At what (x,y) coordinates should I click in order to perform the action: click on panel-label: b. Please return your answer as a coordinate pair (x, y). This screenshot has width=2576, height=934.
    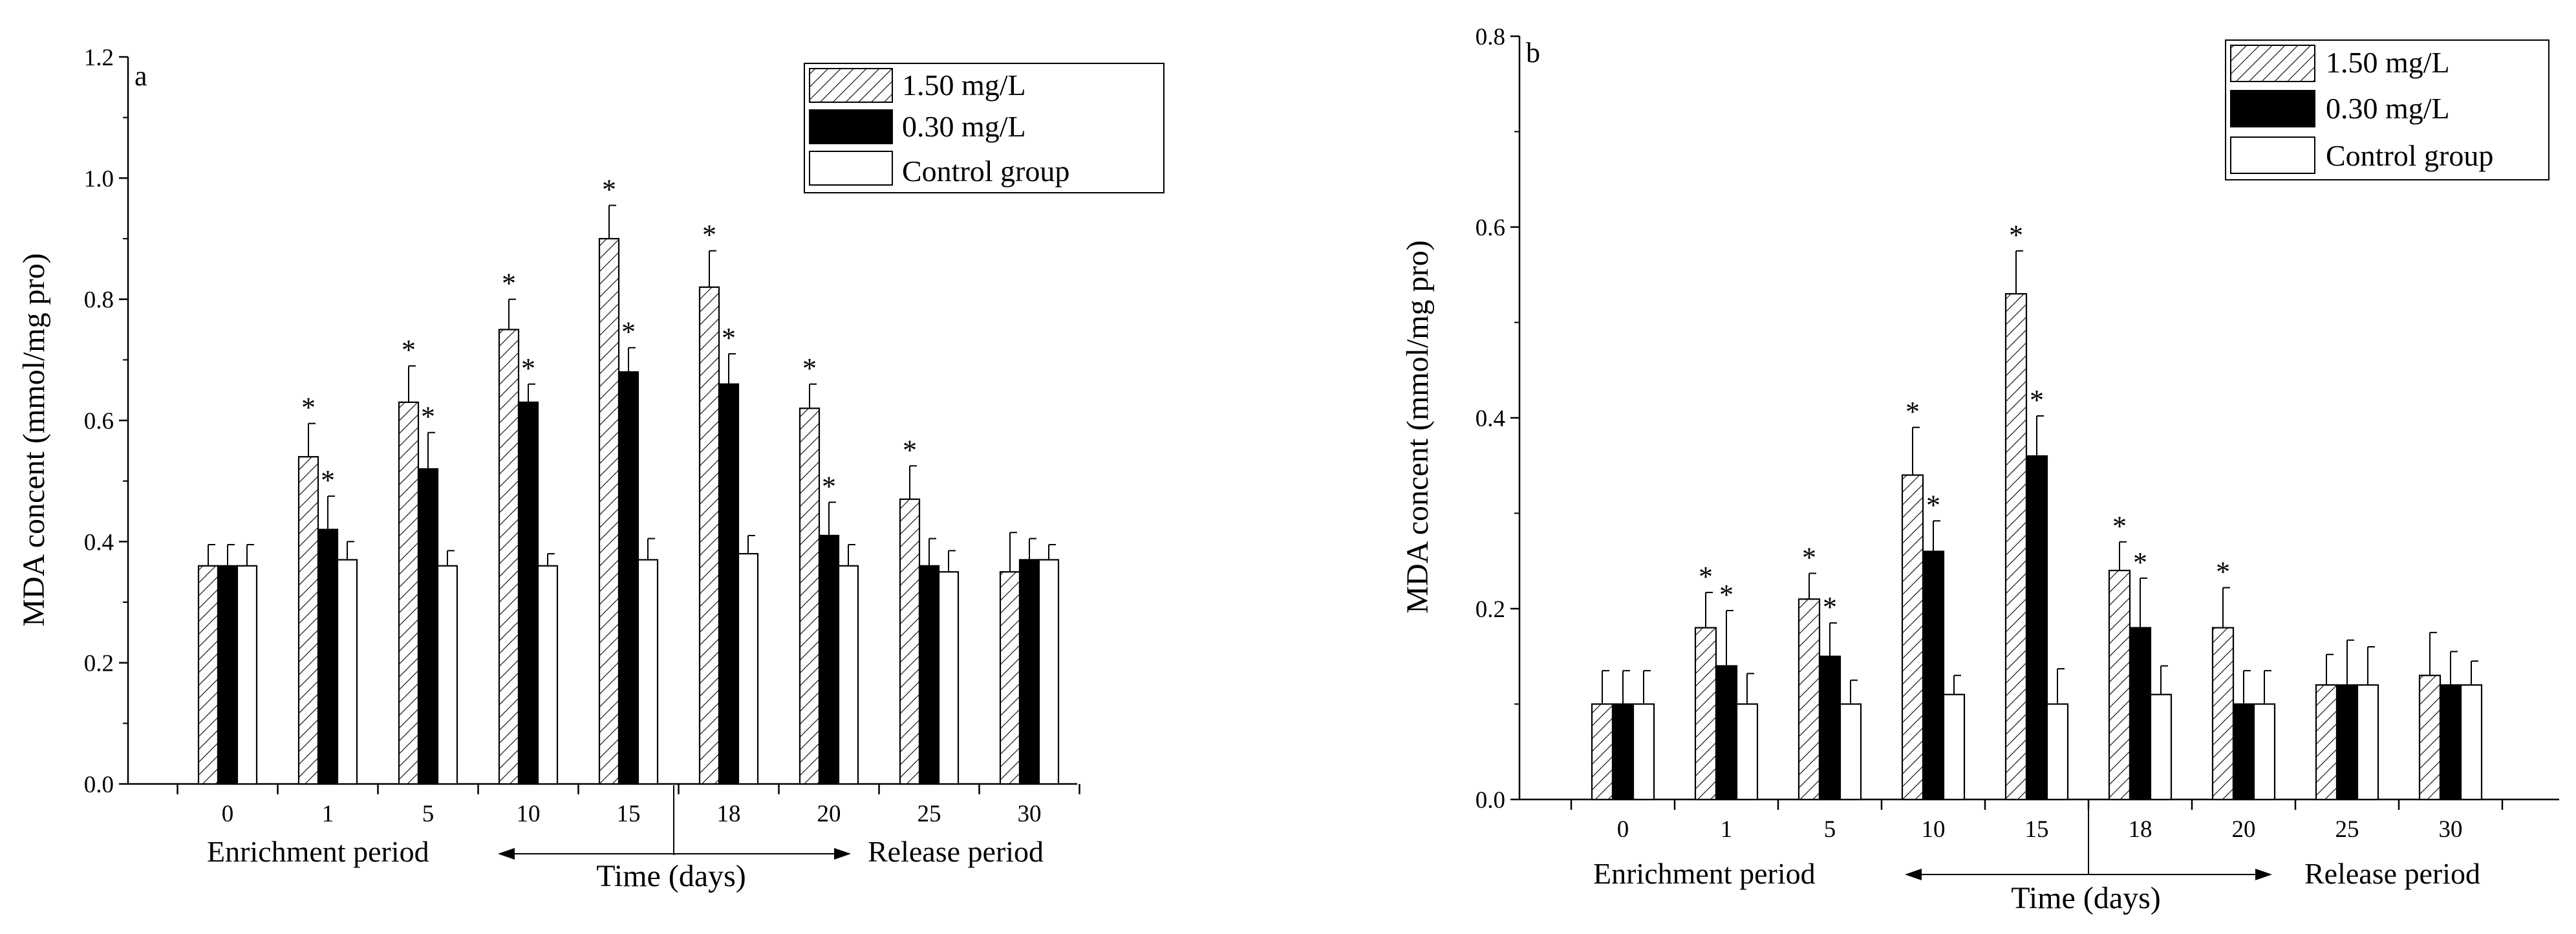
    Looking at the image, I should click on (1533, 53).